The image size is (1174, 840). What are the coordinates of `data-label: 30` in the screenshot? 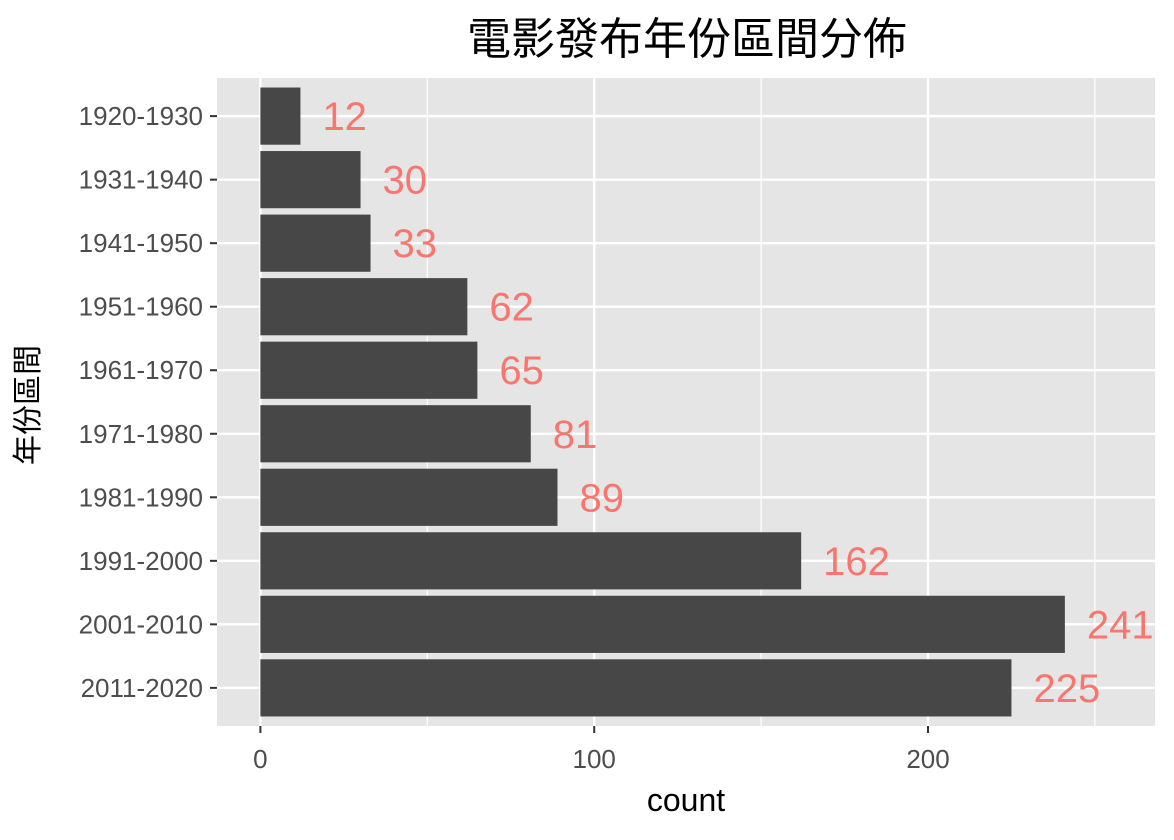 It's located at (405, 181).